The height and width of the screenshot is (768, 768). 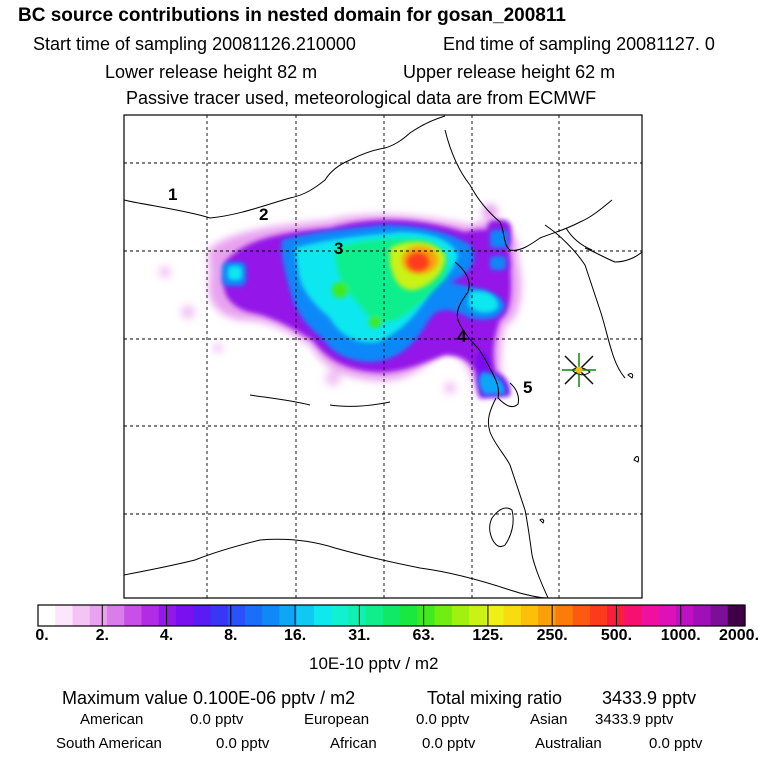 What do you see at coordinates (166, 635) in the screenshot?
I see `colorbar-tick-label: 4.` at bounding box center [166, 635].